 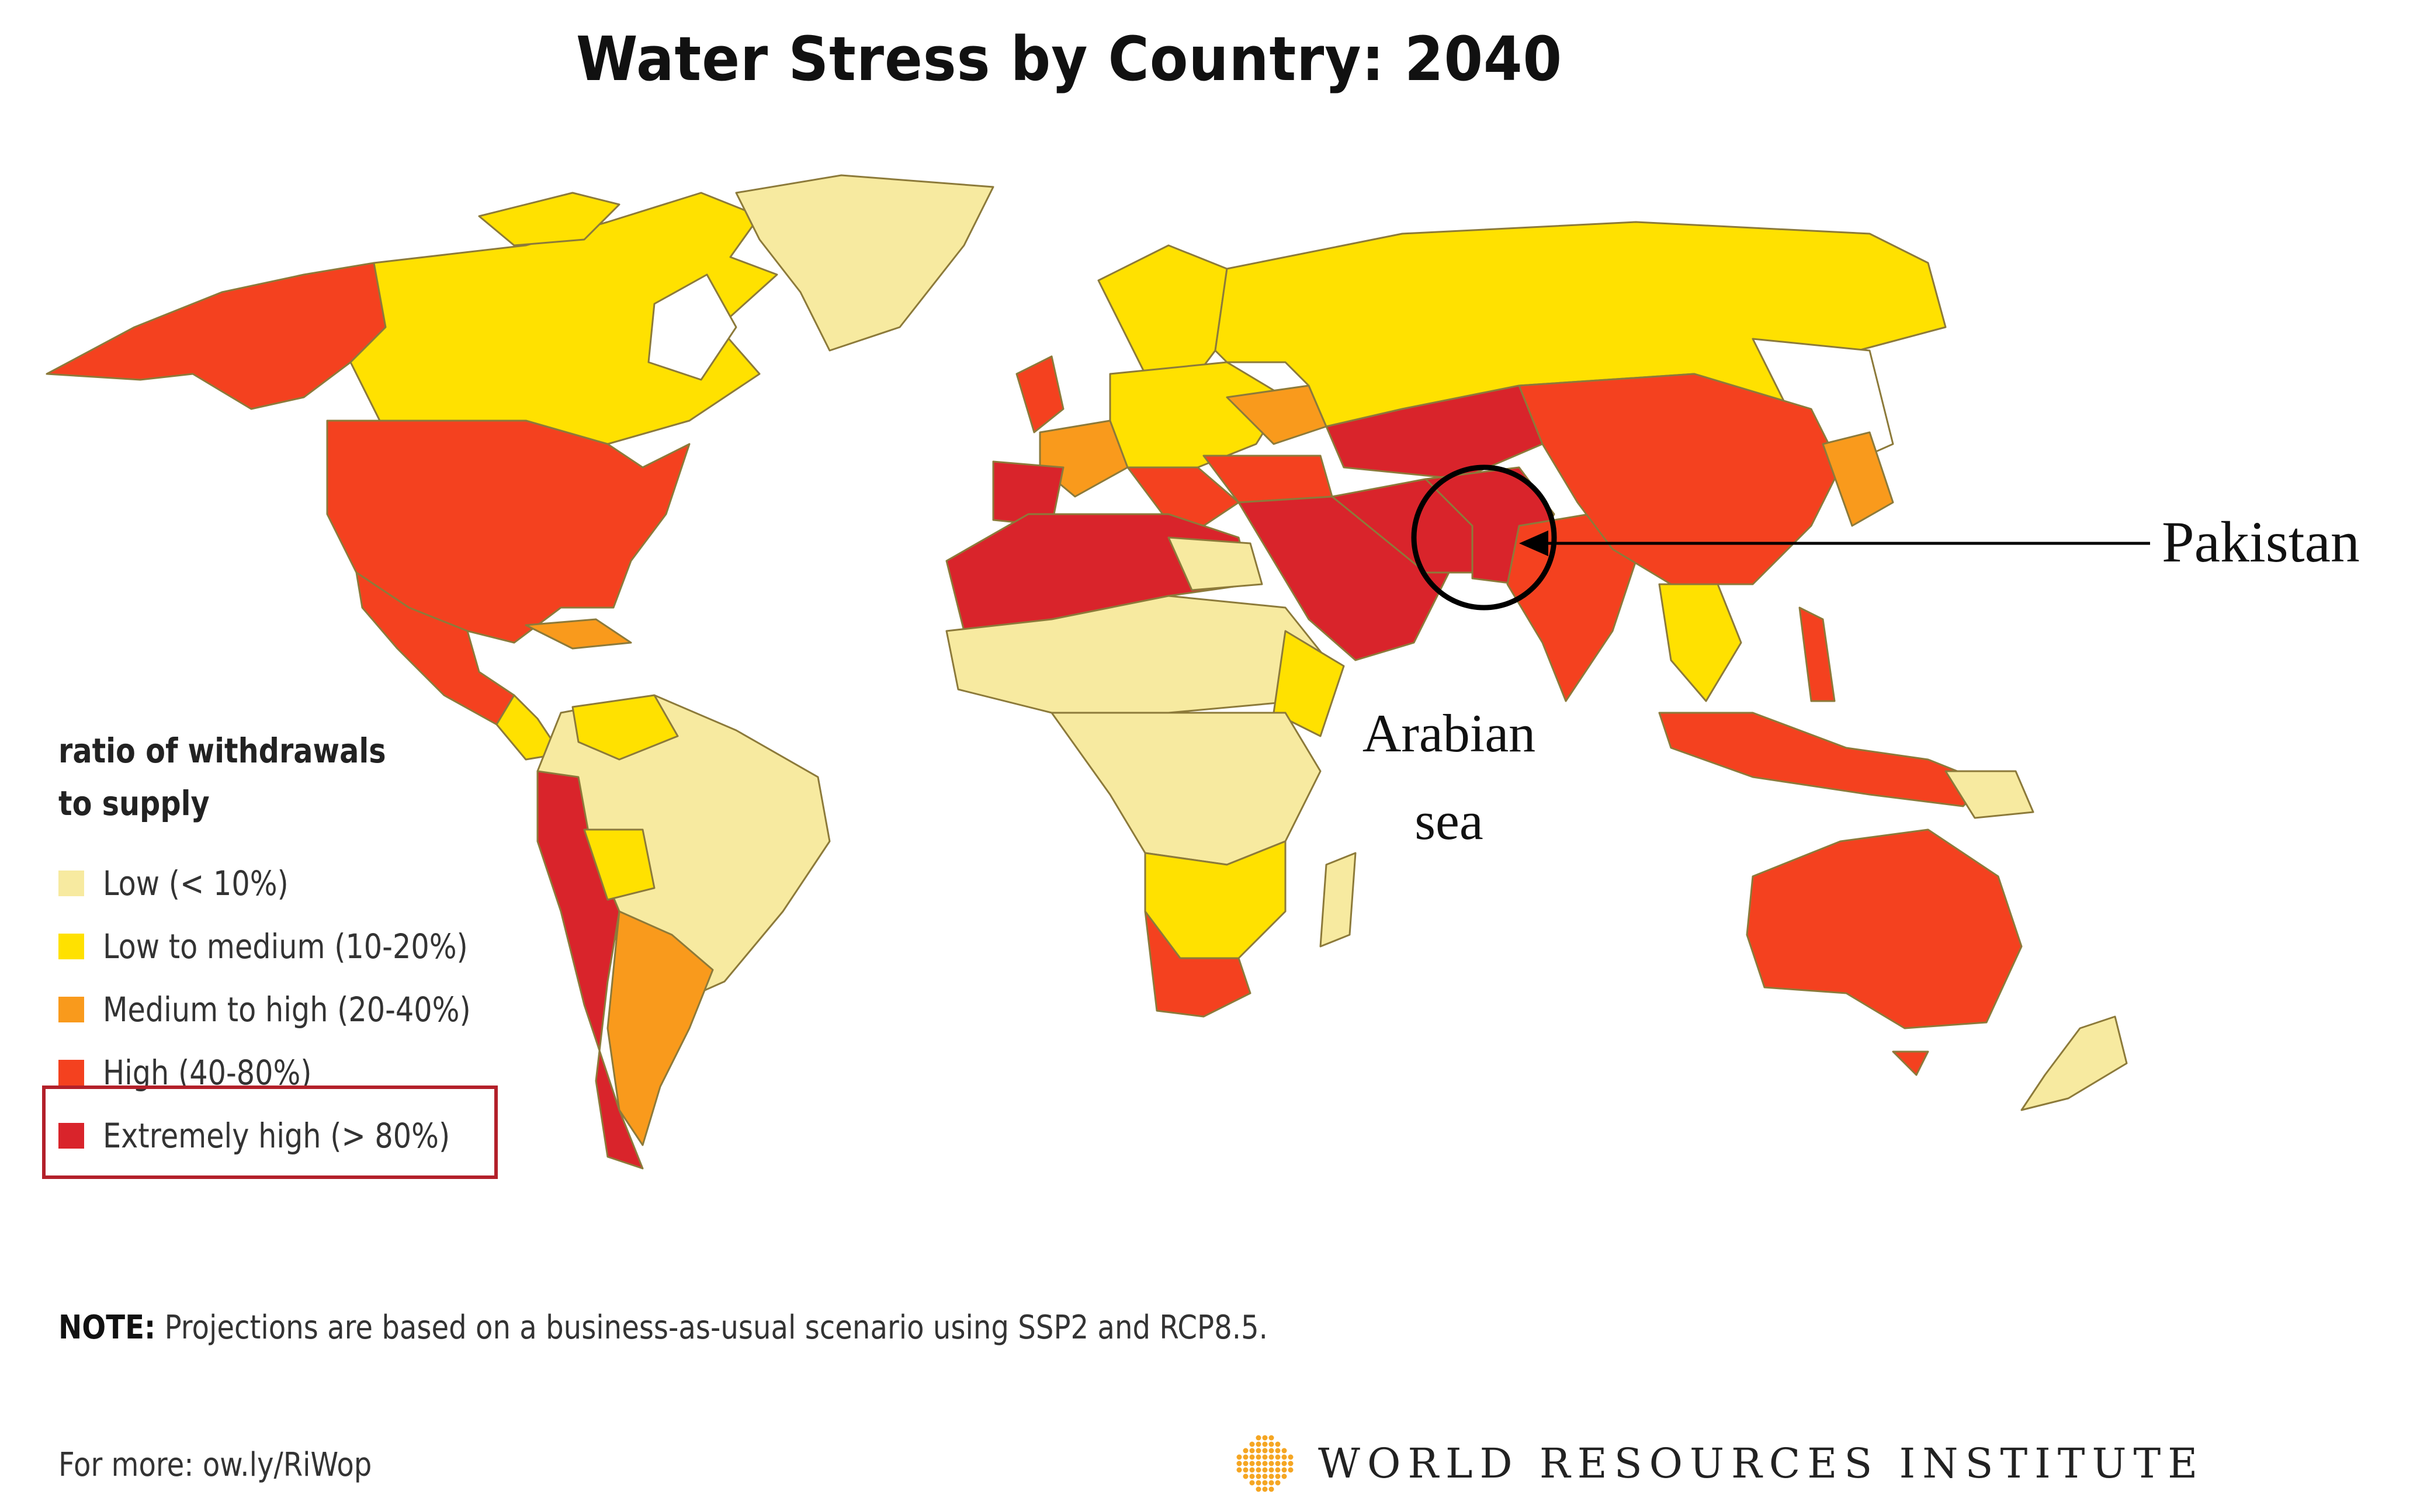 What do you see at coordinates (1449, 733) in the screenshot?
I see `arabian-sea-line1: Arabian` at bounding box center [1449, 733].